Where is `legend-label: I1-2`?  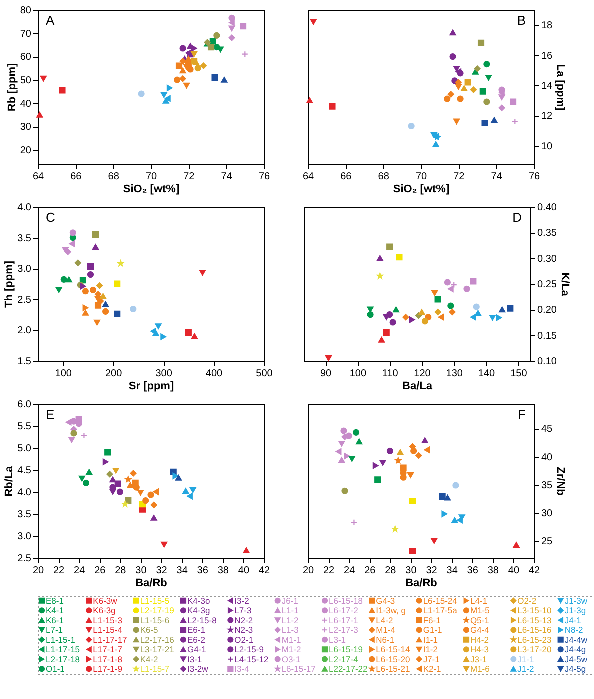 legend-label: I1-2 is located at coordinates (430, 649).